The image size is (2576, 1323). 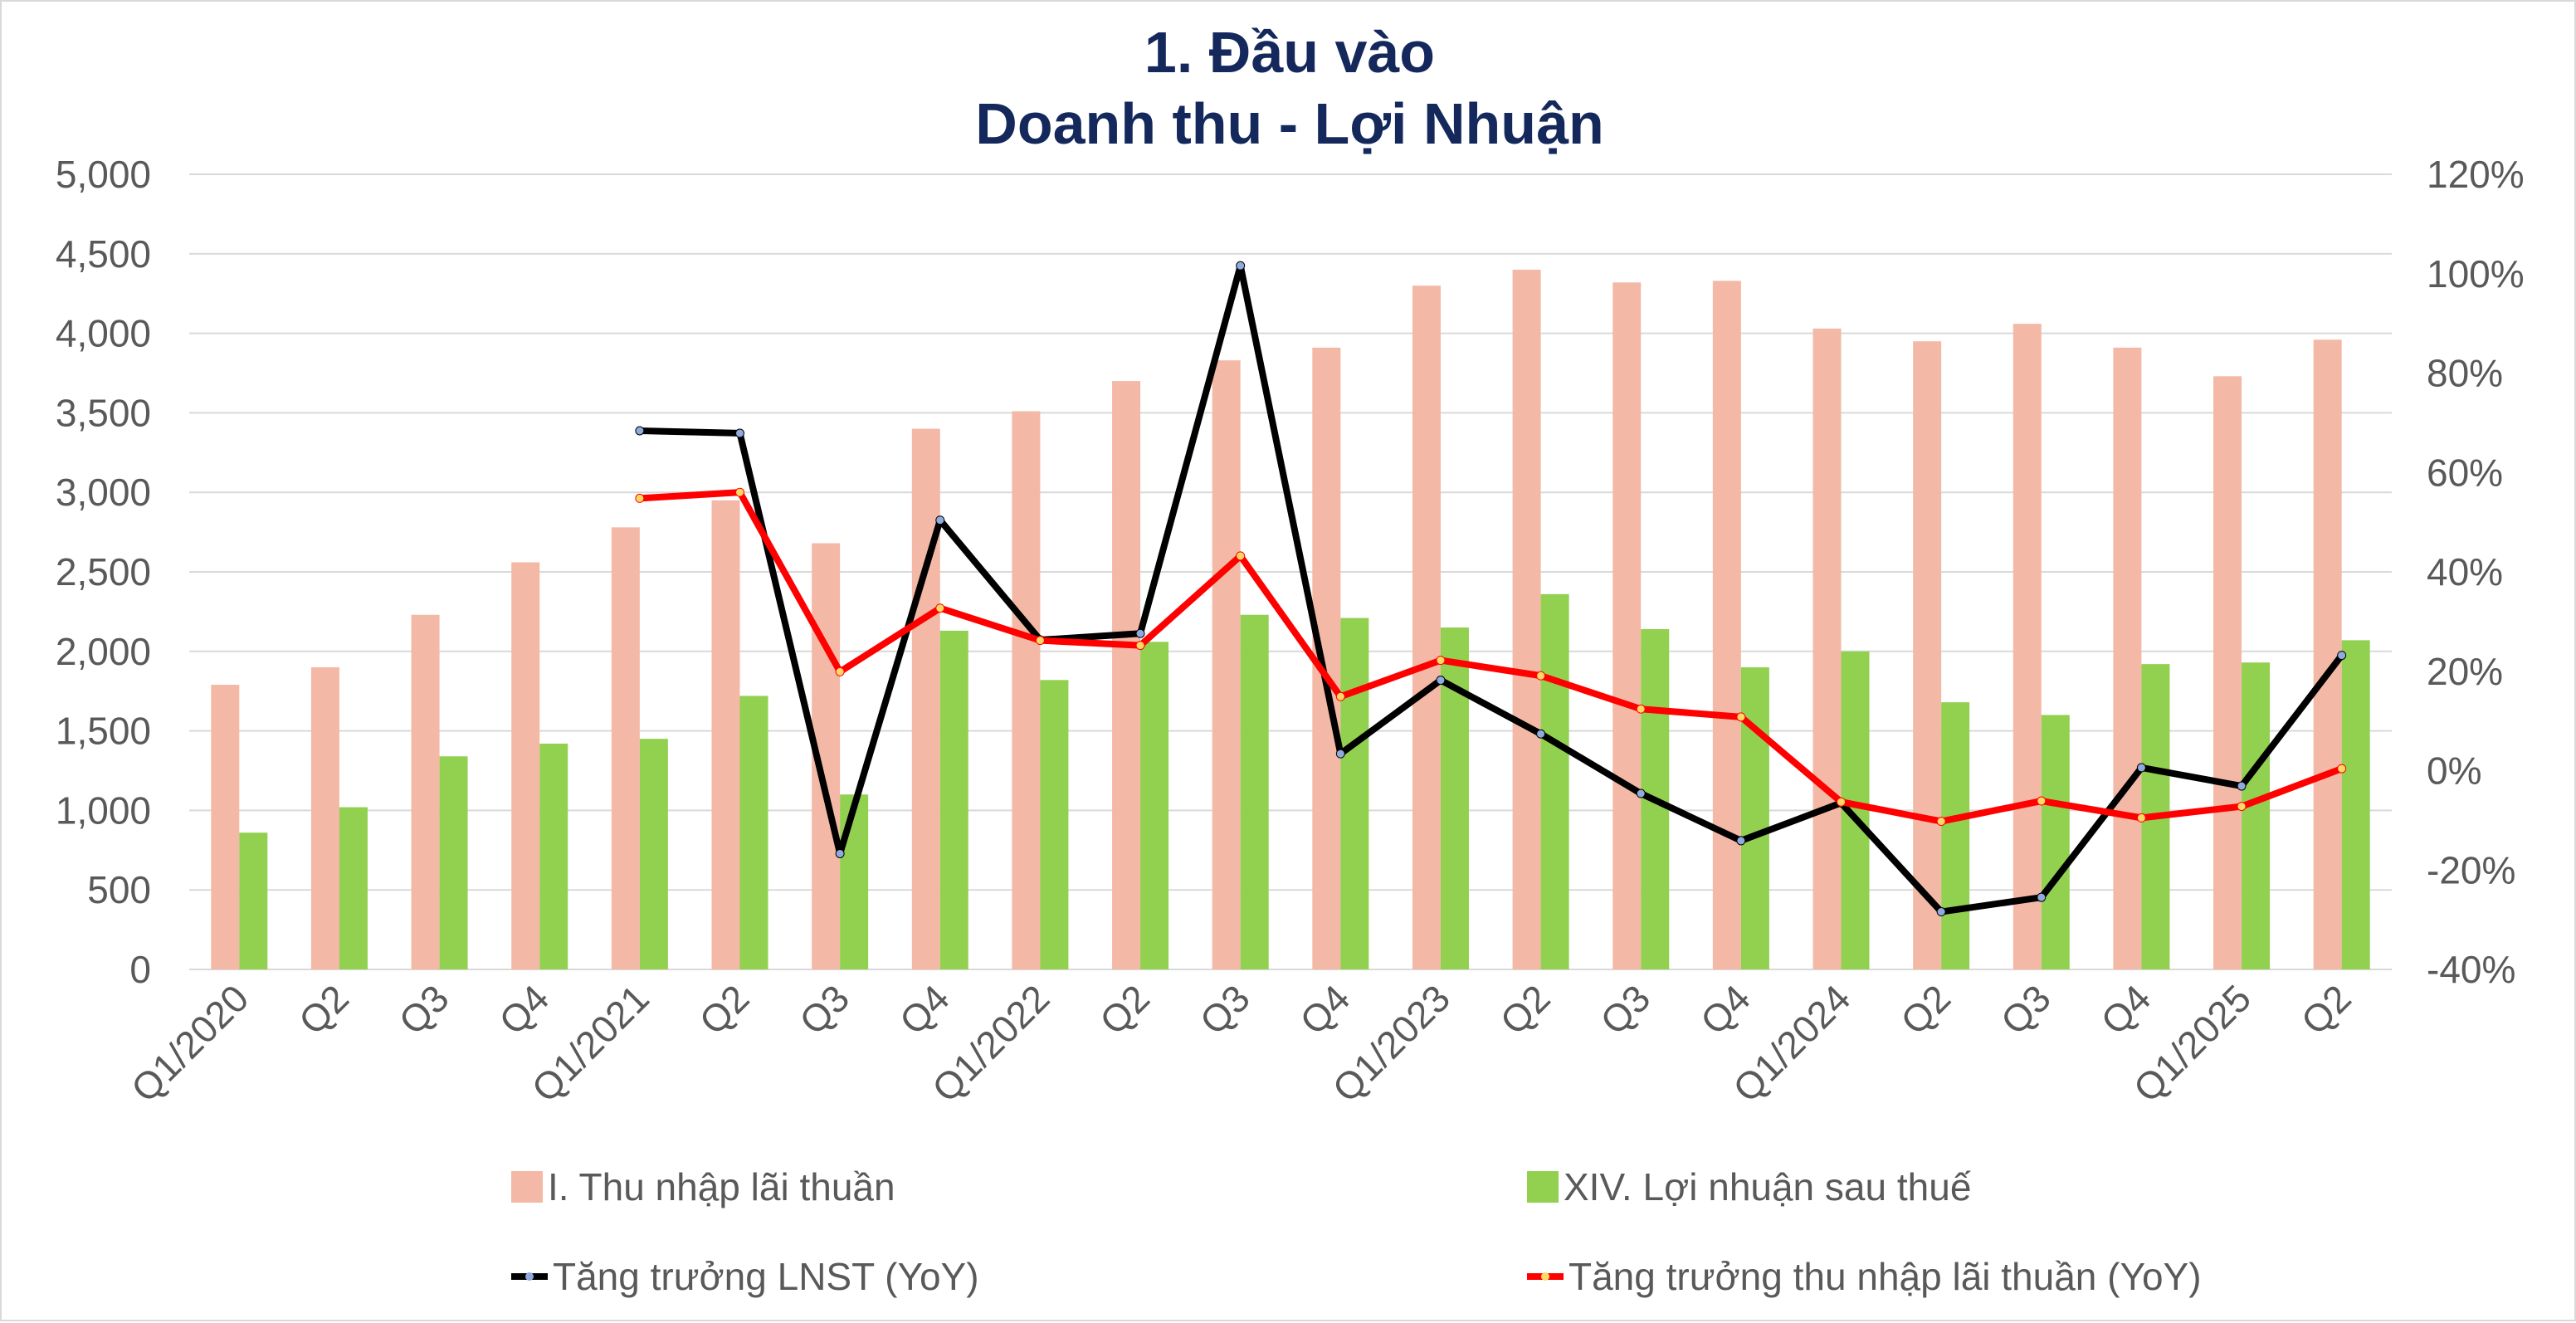 What do you see at coordinates (2465, 472) in the screenshot?
I see `y2-tick-label: 60%` at bounding box center [2465, 472].